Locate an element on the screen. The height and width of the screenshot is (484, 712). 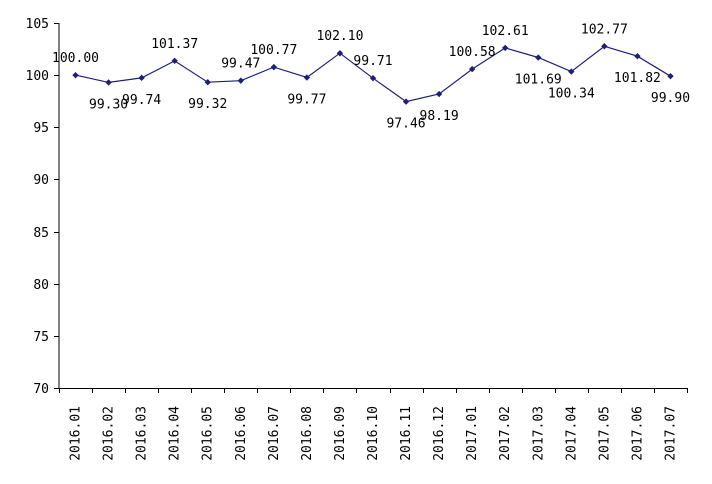
data-label: 101.37 is located at coordinates (174, 44).